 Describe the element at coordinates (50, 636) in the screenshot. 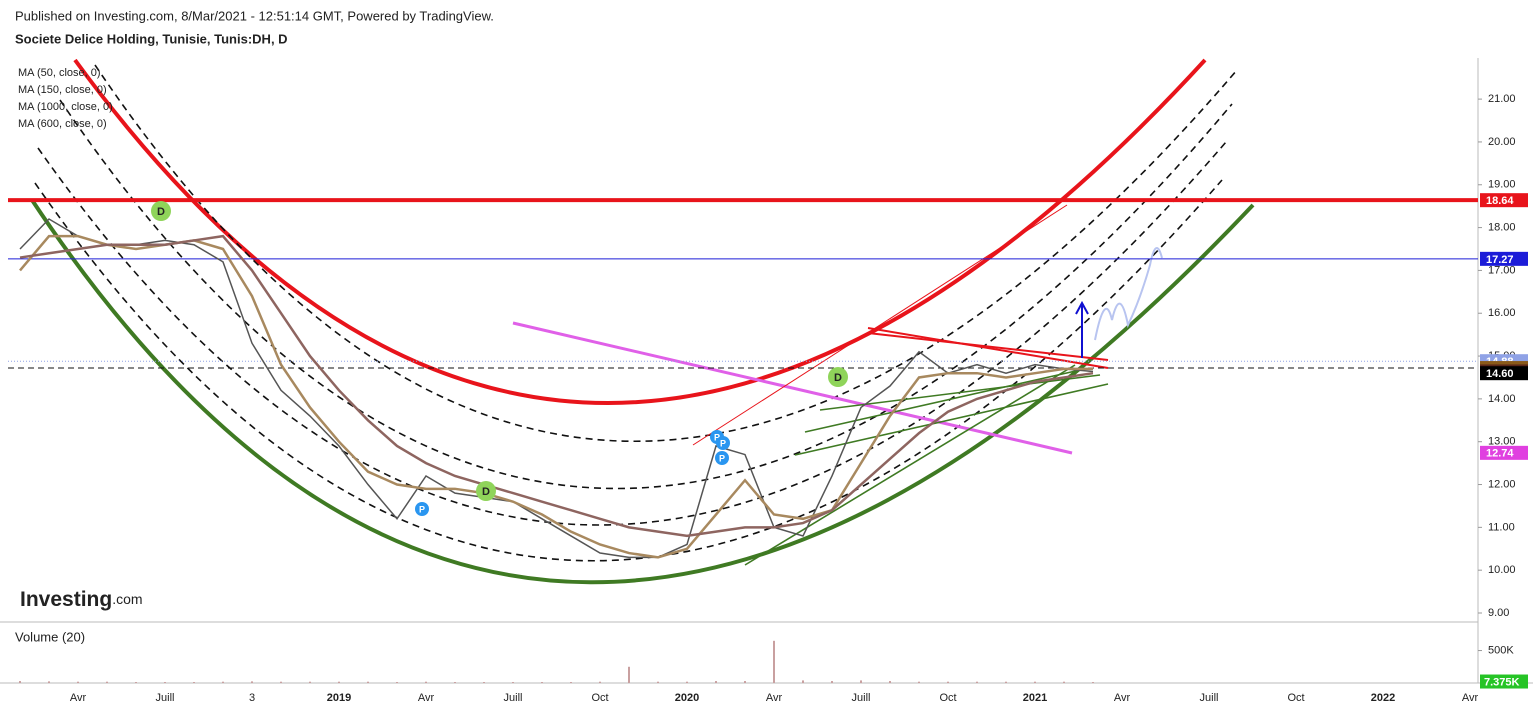

I see `volume-label: Volume (20)` at that location.